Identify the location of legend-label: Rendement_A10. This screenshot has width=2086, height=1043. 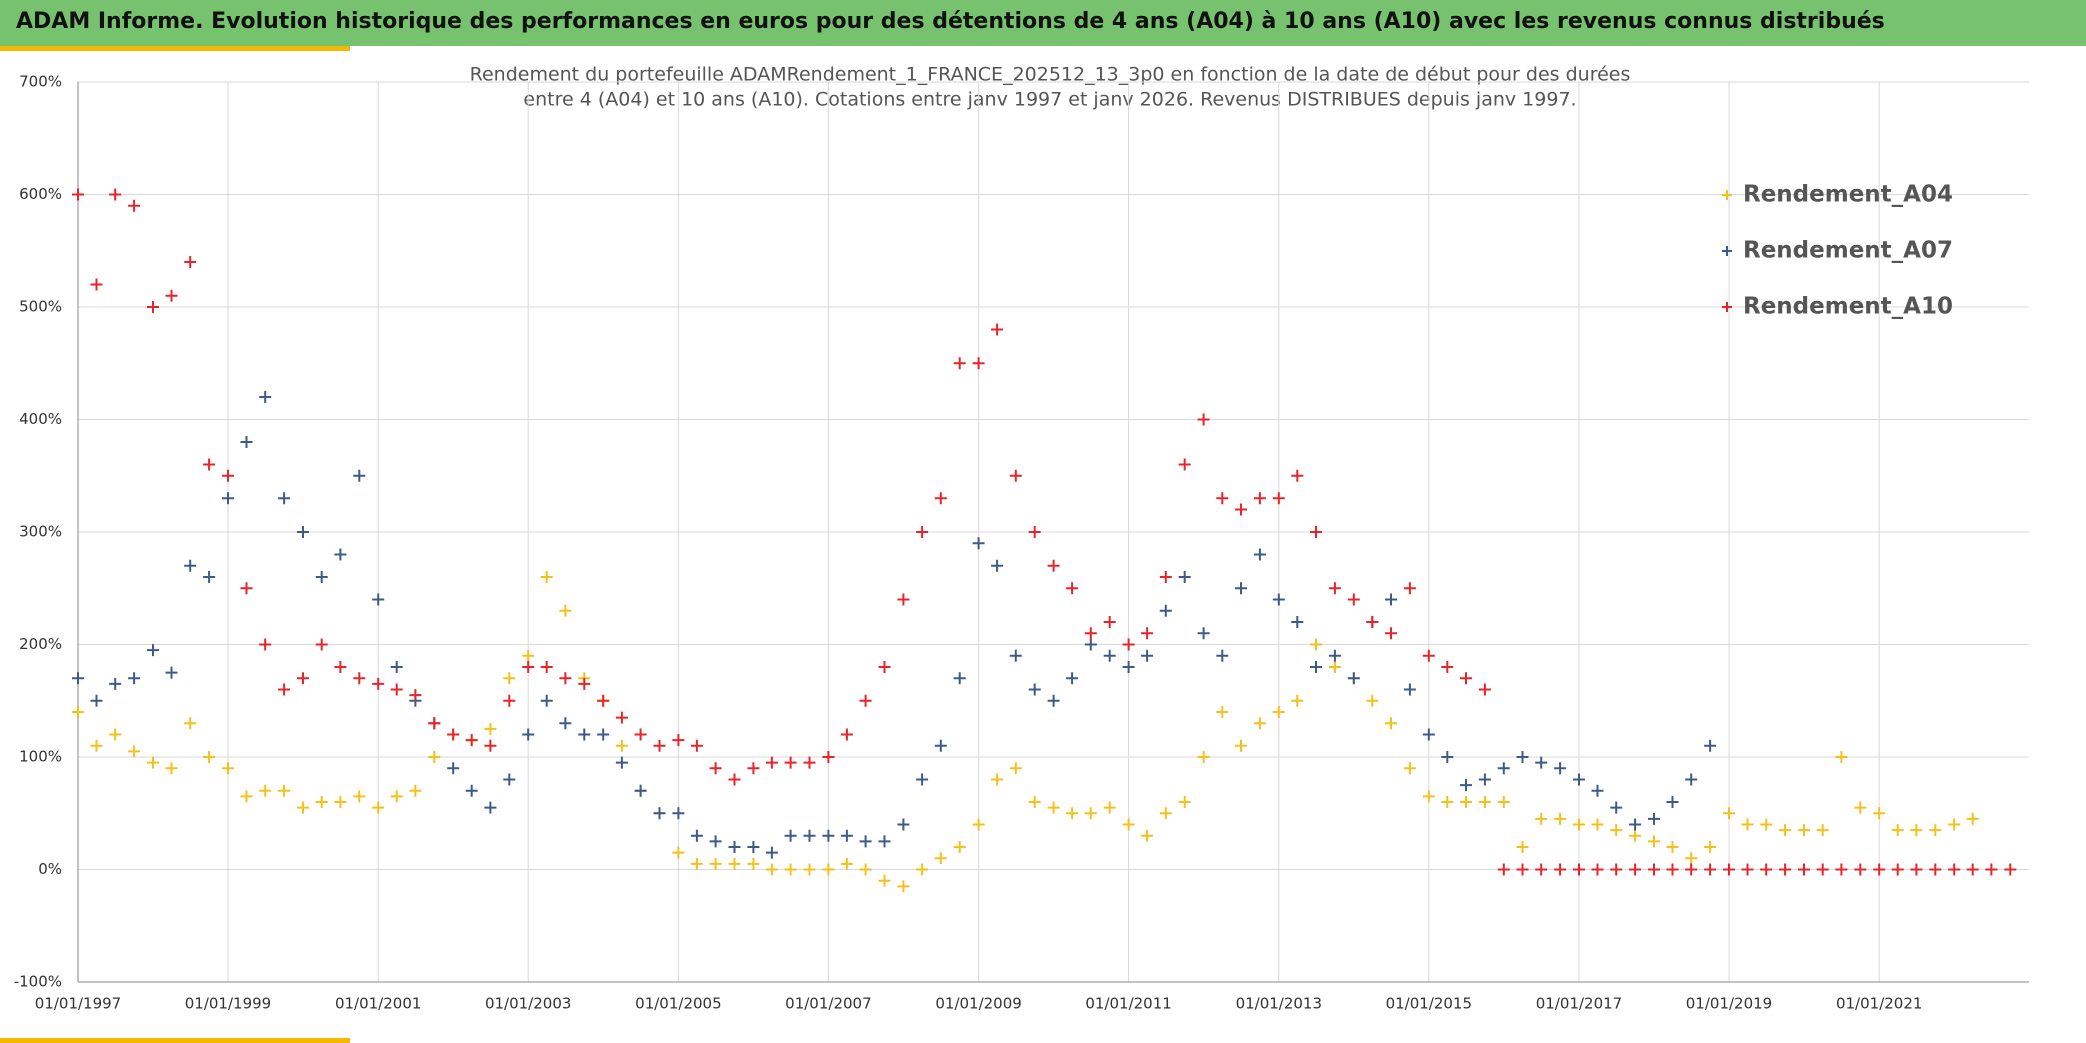
(1848, 307).